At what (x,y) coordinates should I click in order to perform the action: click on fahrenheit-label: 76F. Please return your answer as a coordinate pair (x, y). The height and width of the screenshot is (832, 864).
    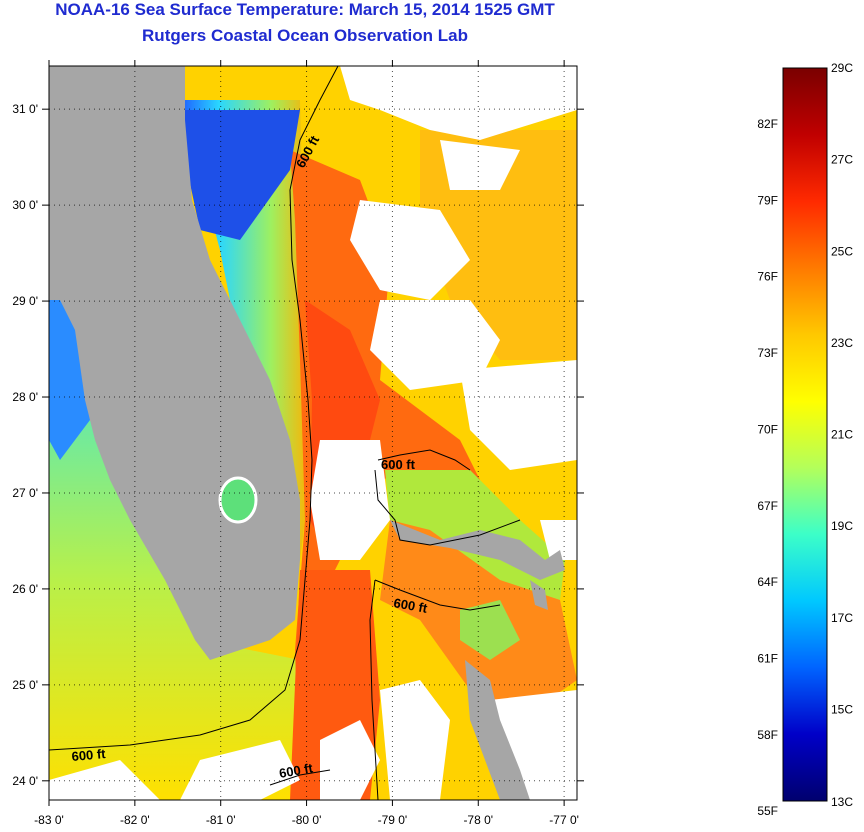
    Looking at the image, I should click on (767, 277).